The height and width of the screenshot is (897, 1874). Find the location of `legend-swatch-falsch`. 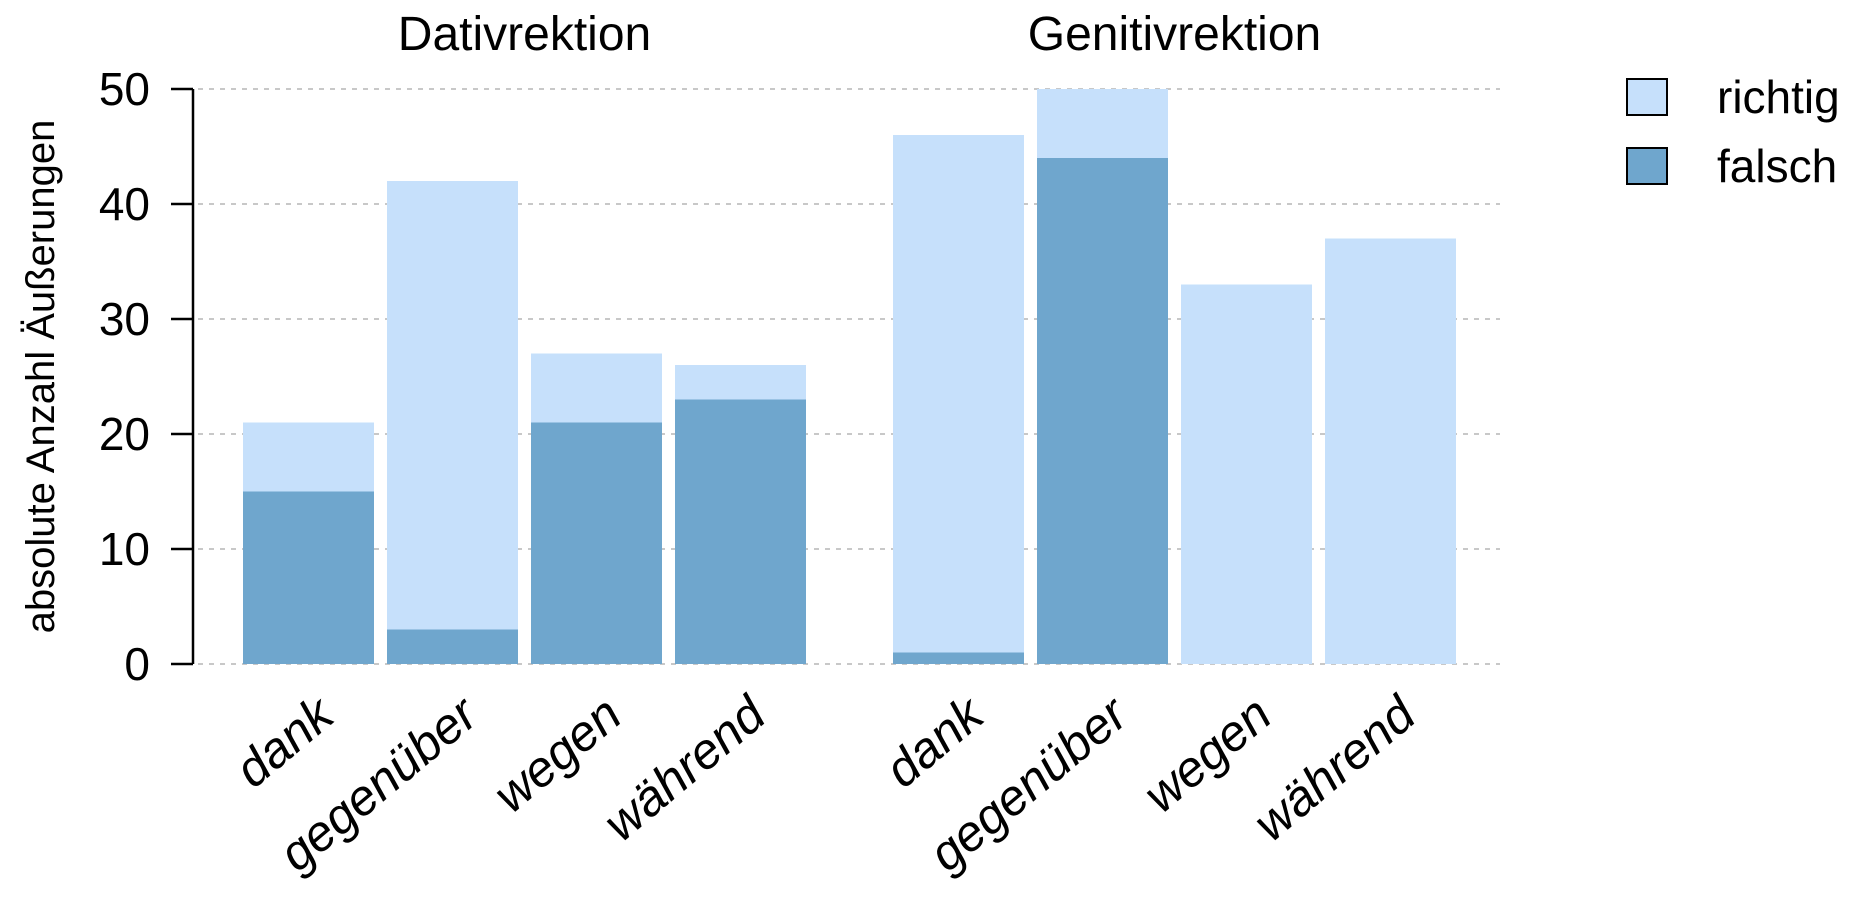

legend-swatch-falsch is located at coordinates (1647, 166).